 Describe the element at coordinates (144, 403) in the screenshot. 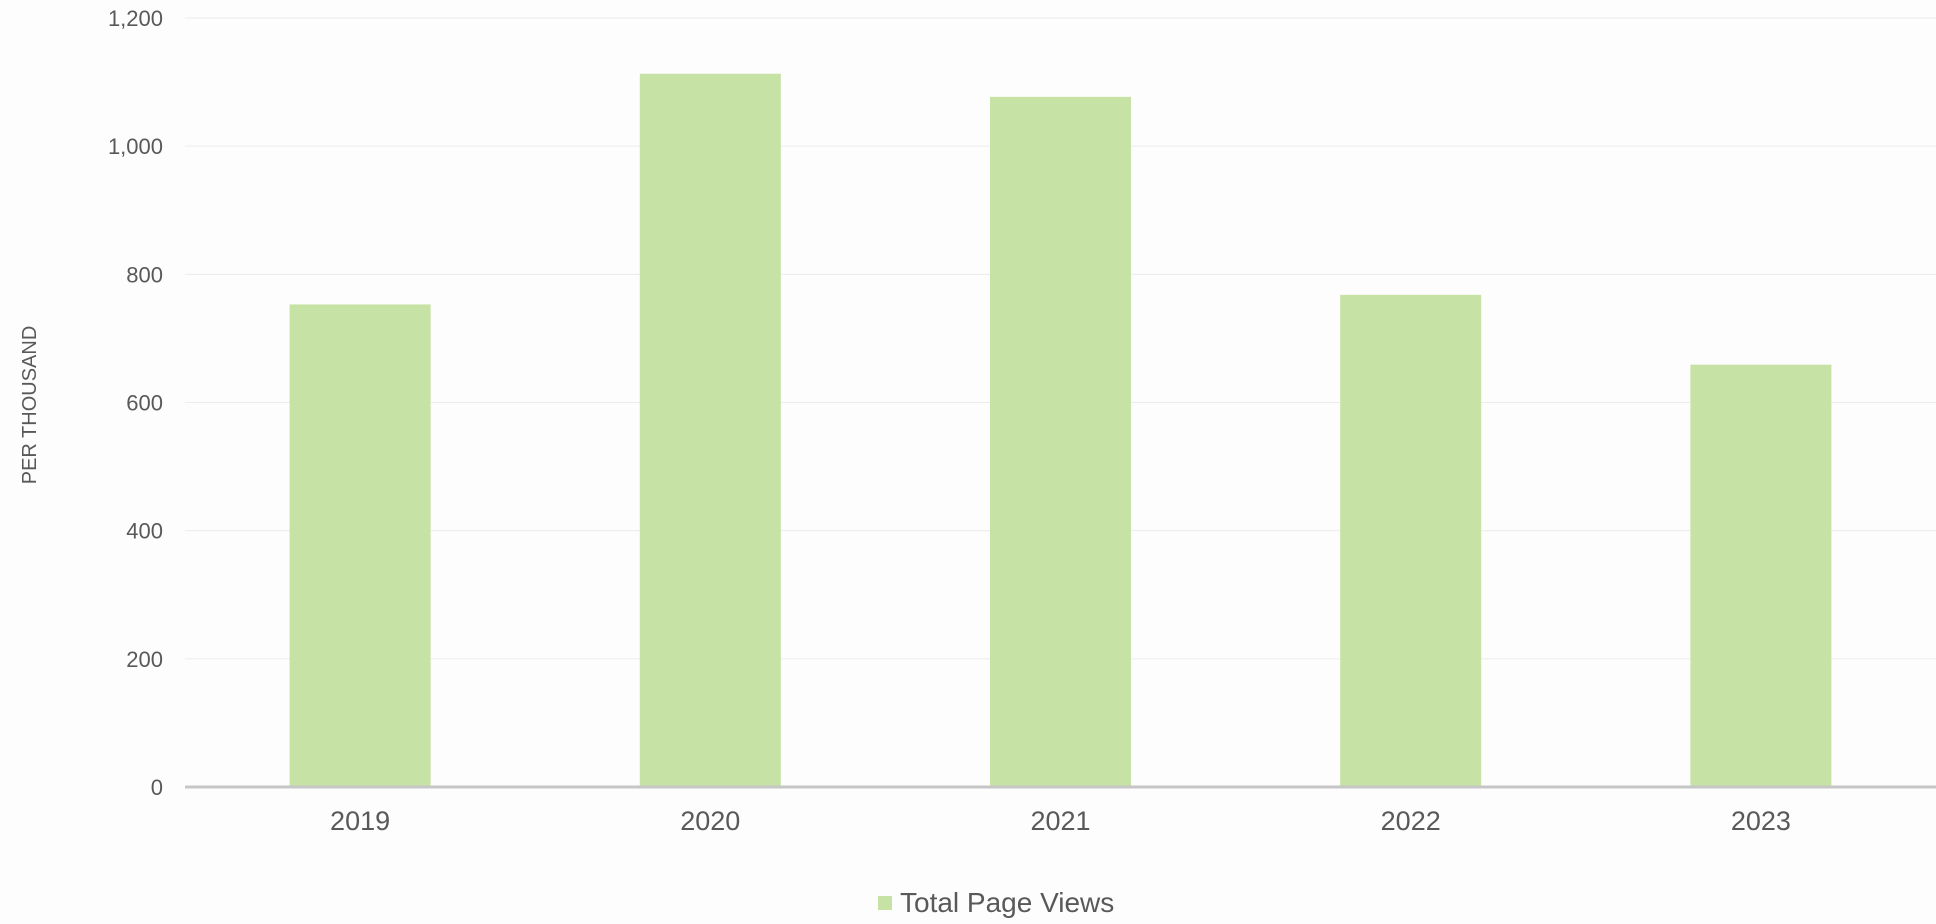

I see `y-tick-label: 600` at that location.